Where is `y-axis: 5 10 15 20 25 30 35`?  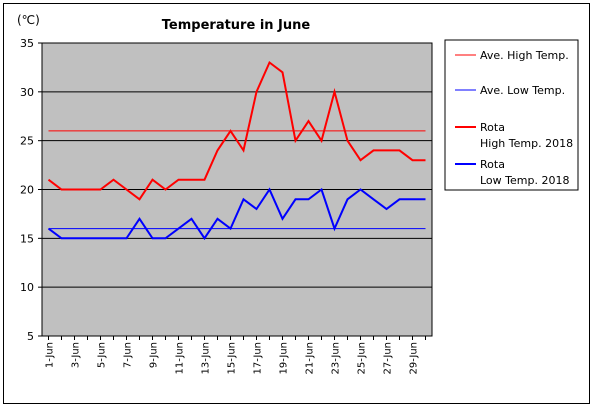
y-axis: 5 10 15 20 25 30 35 is located at coordinates (31, 190).